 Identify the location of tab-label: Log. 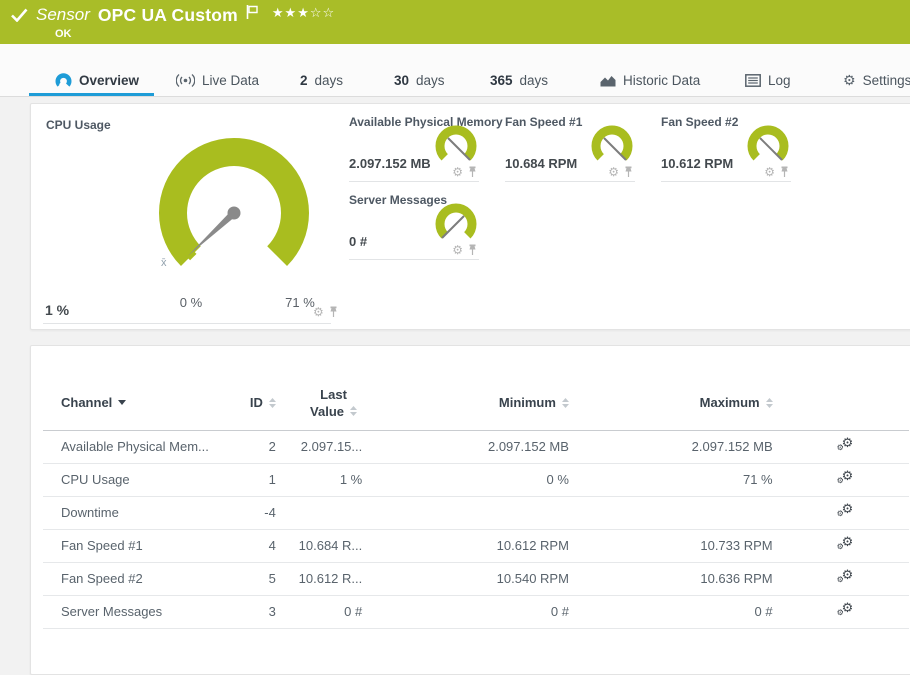
(779, 80).